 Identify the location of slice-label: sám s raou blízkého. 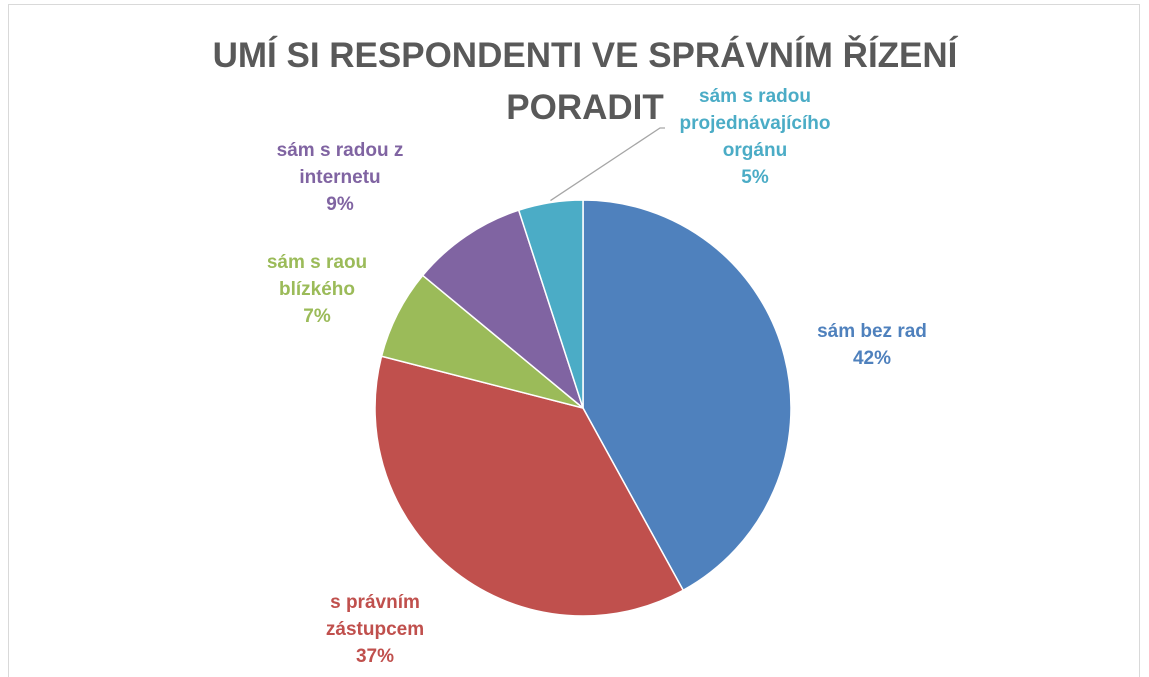
(317, 276).